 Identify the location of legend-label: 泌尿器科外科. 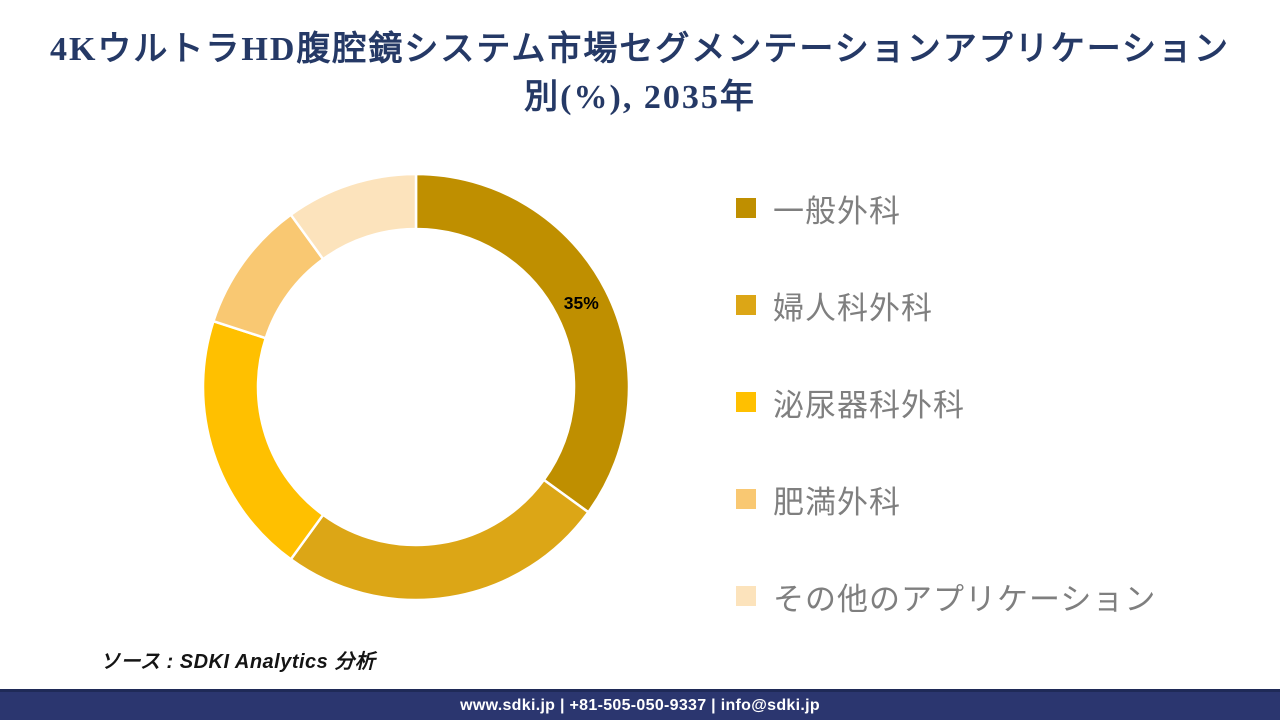
(869, 405).